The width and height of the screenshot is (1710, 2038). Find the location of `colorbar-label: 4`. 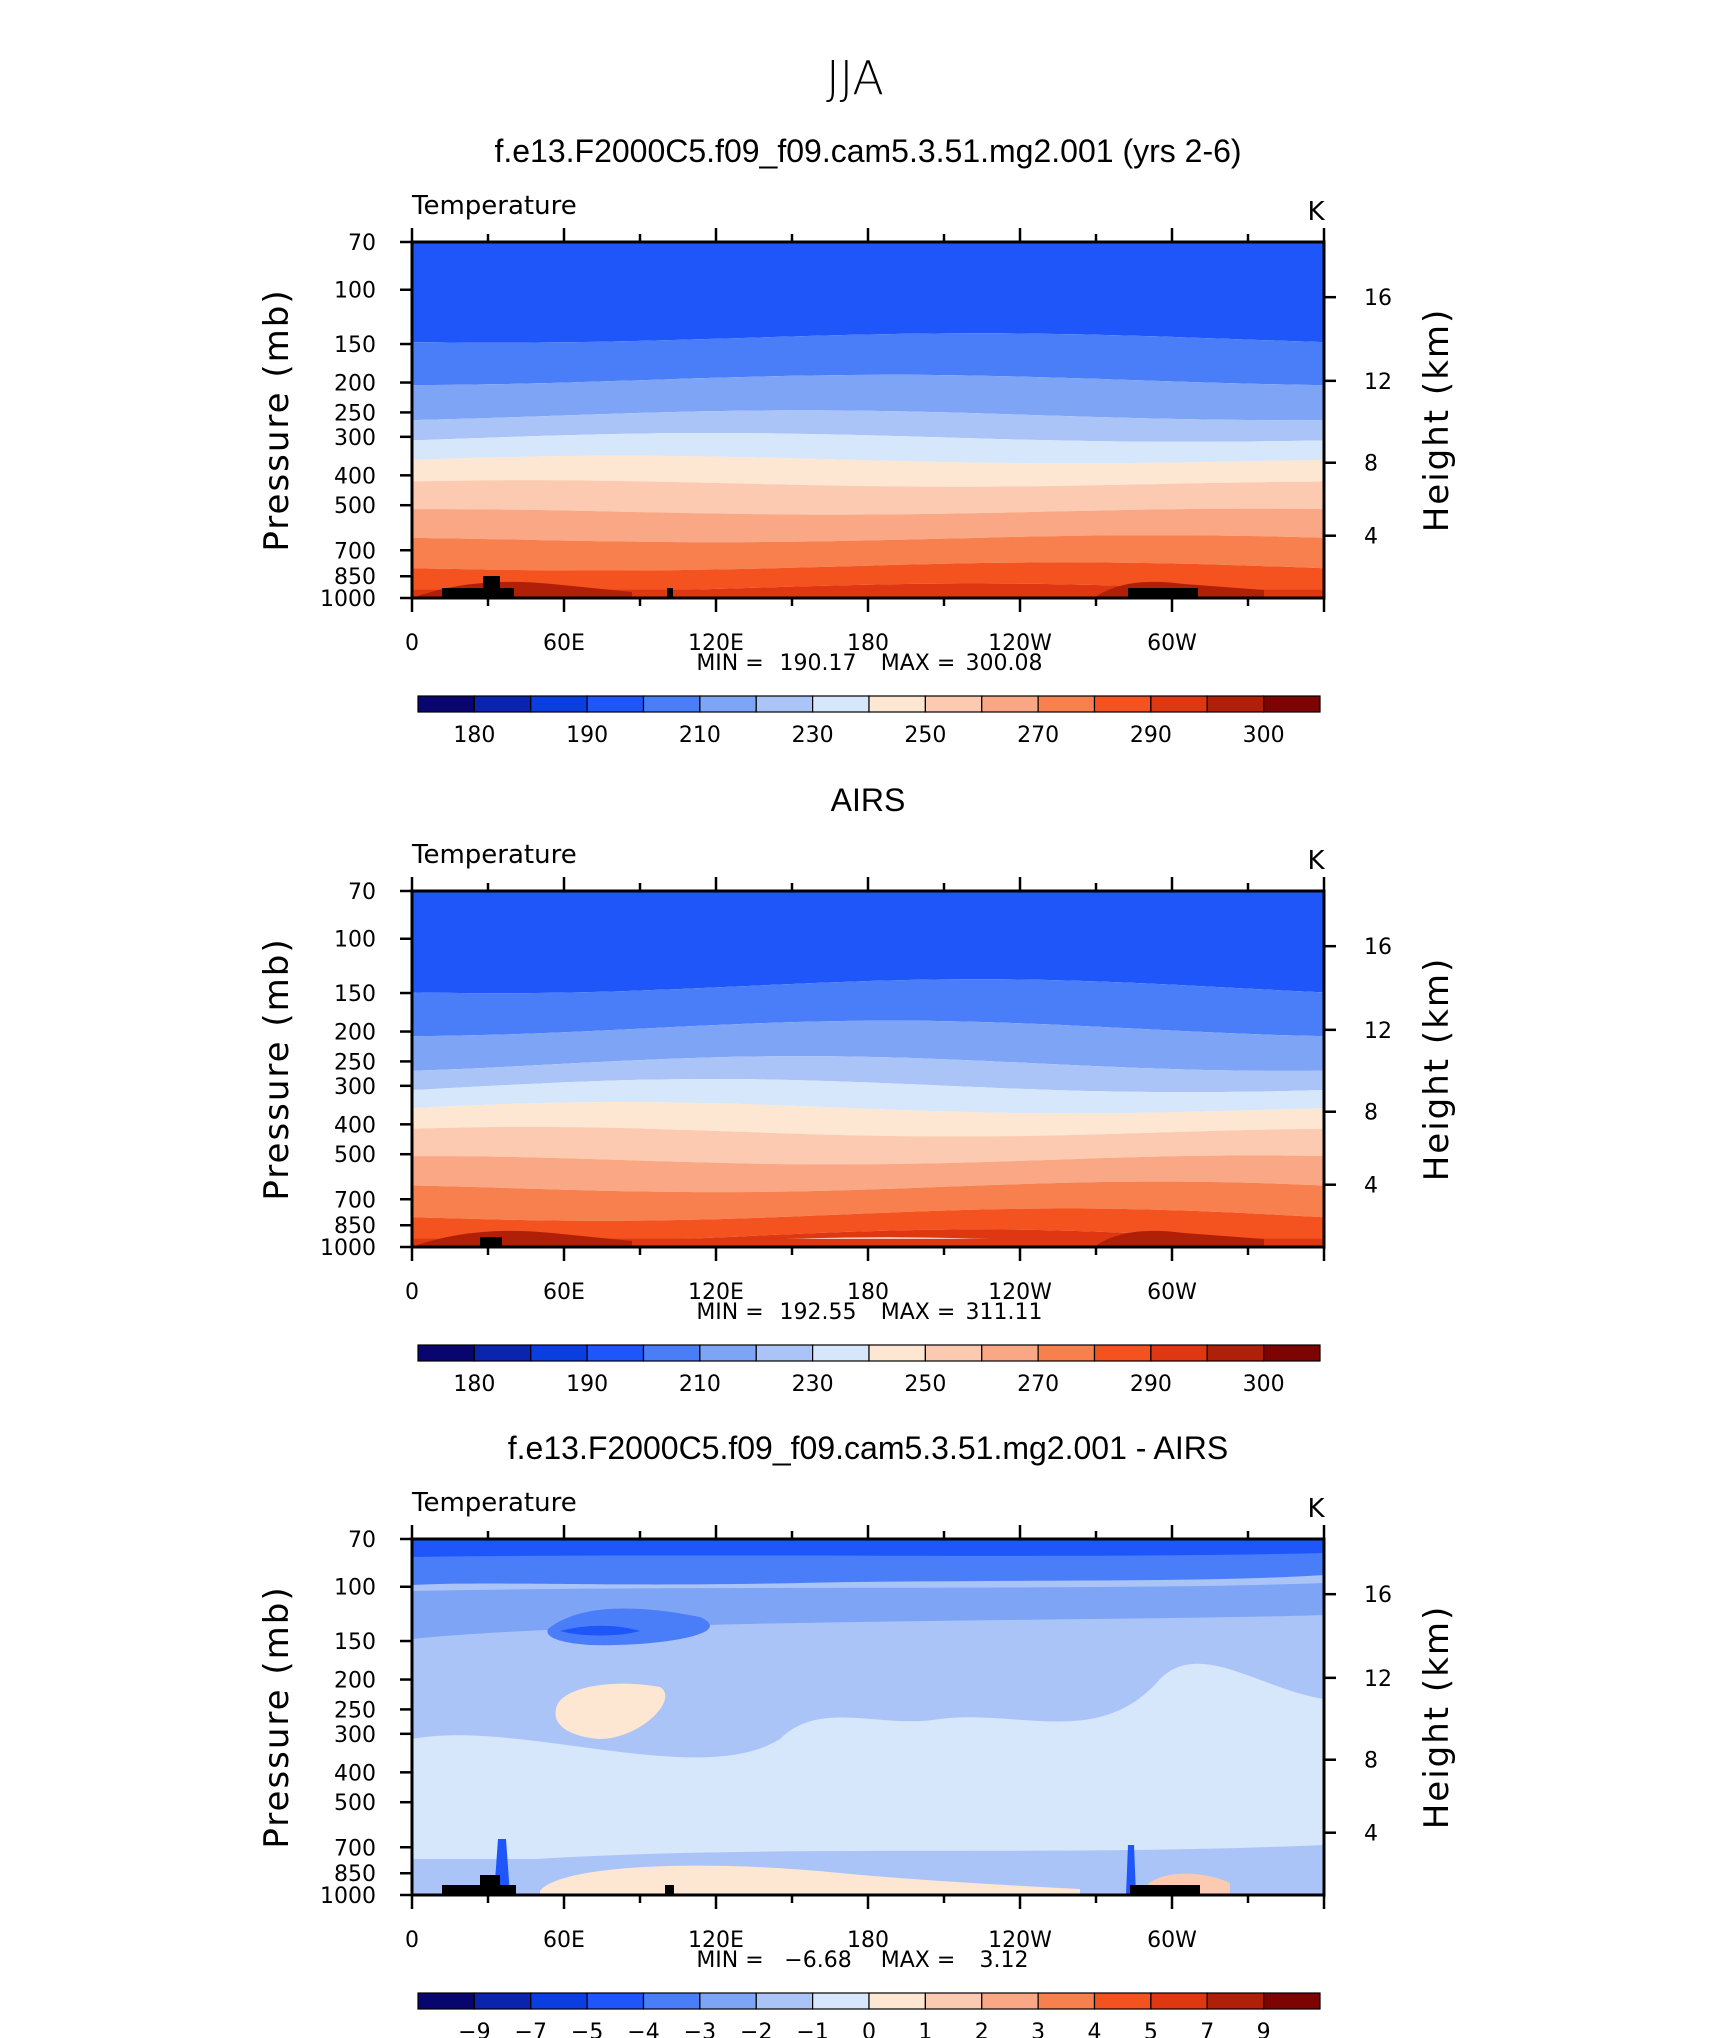

colorbar-label: 4 is located at coordinates (1095, 2029).